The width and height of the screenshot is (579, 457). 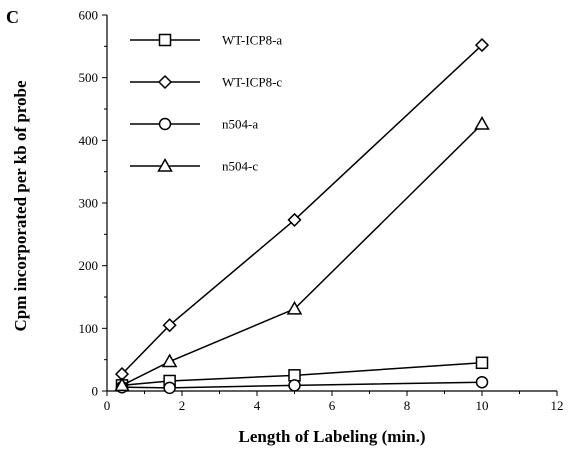 I want to click on y-tick-label: 0, so click(x=95, y=391).